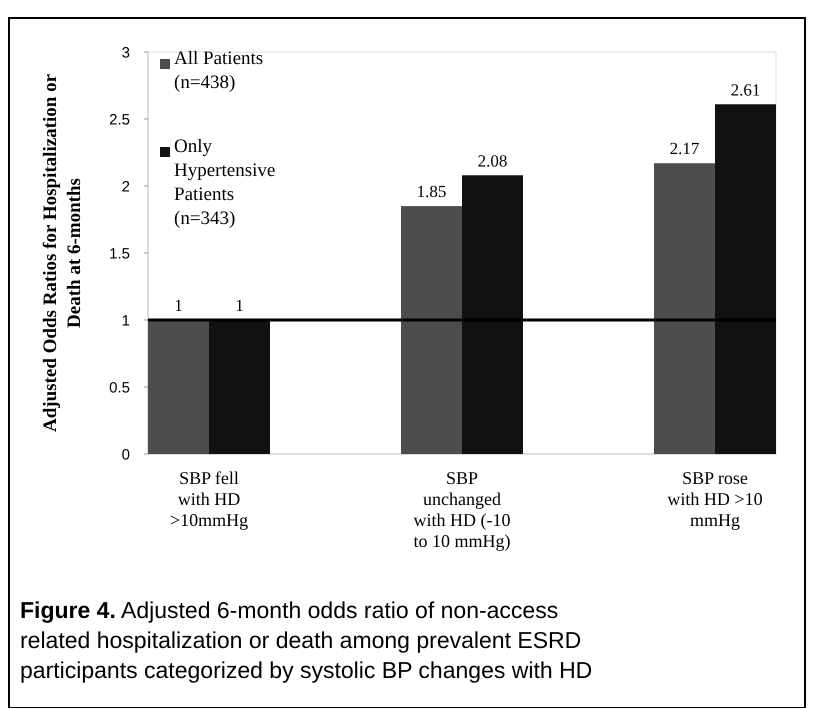 The height and width of the screenshot is (709, 814). What do you see at coordinates (119, 387) in the screenshot?
I see `y-tick-label: 0.5` at bounding box center [119, 387].